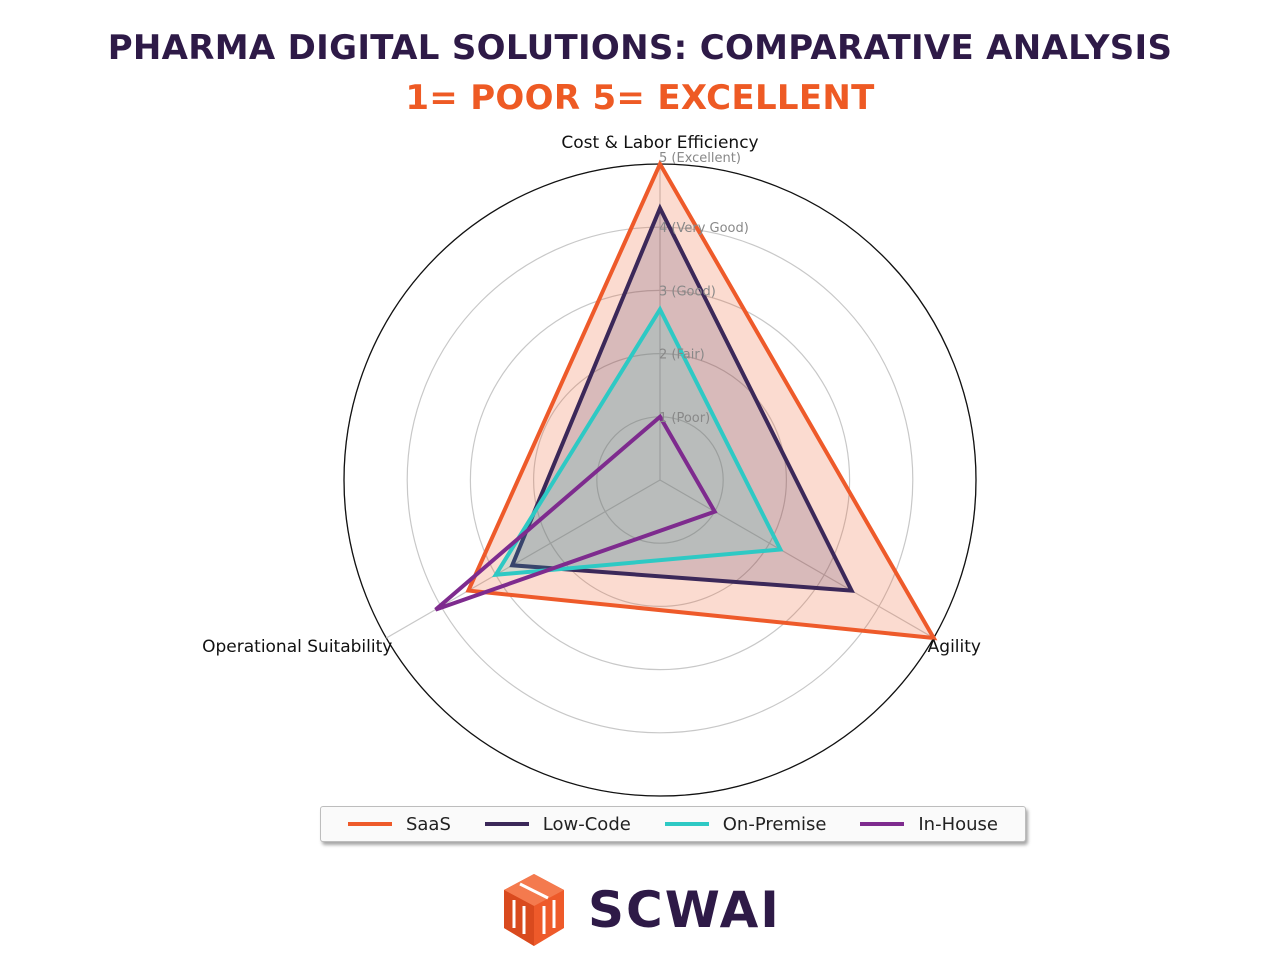  What do you see at coordinates (428, 824) in the screenshot?
I see `legend-label: SaaS` at bounding box center [428, 824].